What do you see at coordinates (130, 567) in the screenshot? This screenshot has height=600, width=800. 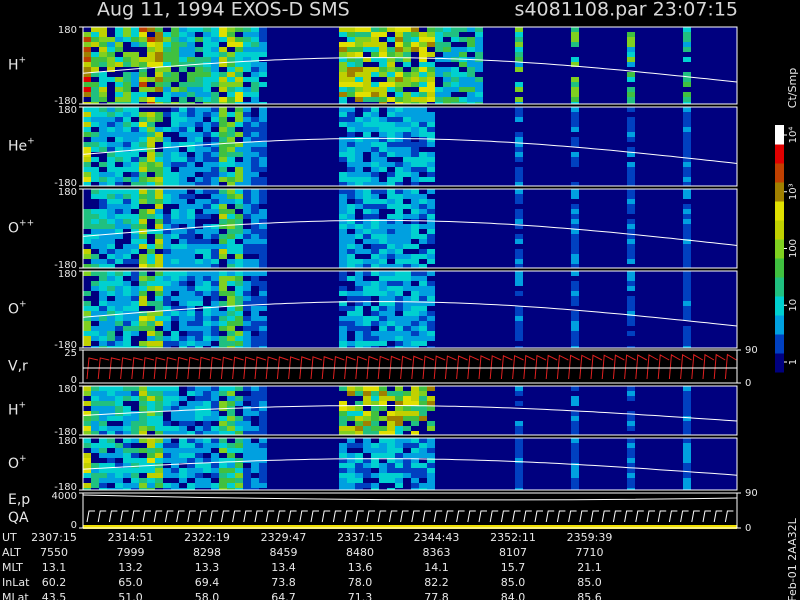 I see `table-cell: 13.2` at bounding box center [130, 567].